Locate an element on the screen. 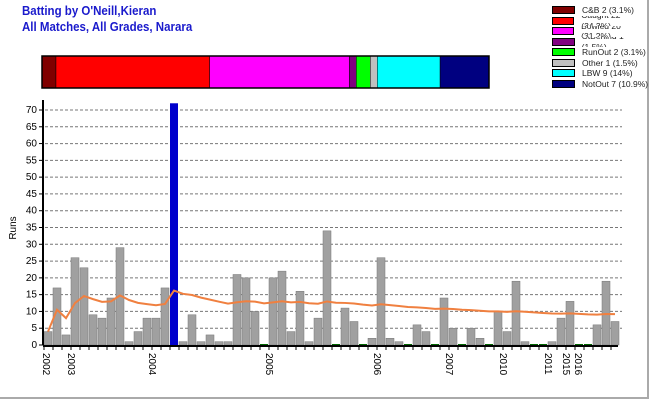 The width and height of the screenshot is (650, 400). legend-item: CtBehind 1 (1.5%) is located at coordinates (601, 42).